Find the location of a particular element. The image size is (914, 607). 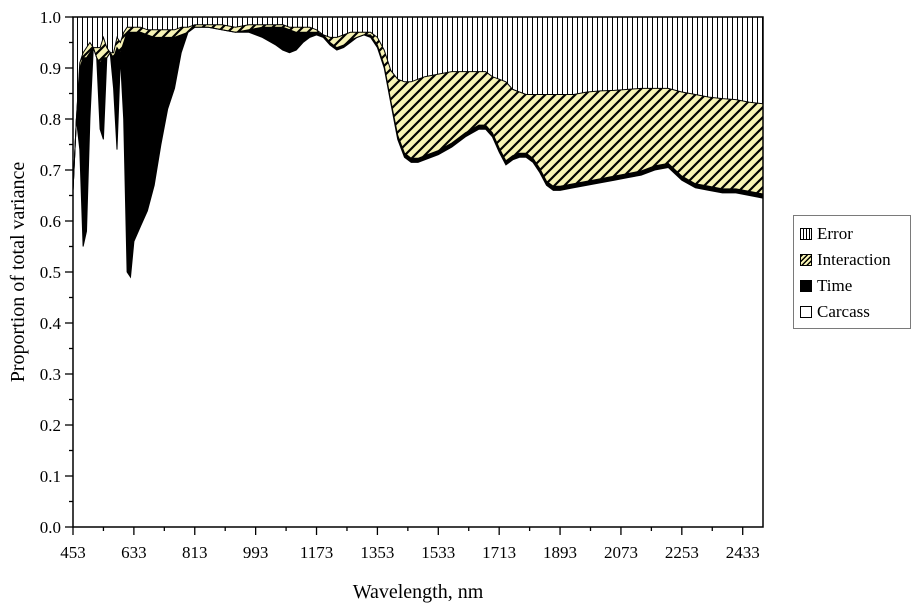

x-tick-label: 2253 is located at coordinates (682, 552).